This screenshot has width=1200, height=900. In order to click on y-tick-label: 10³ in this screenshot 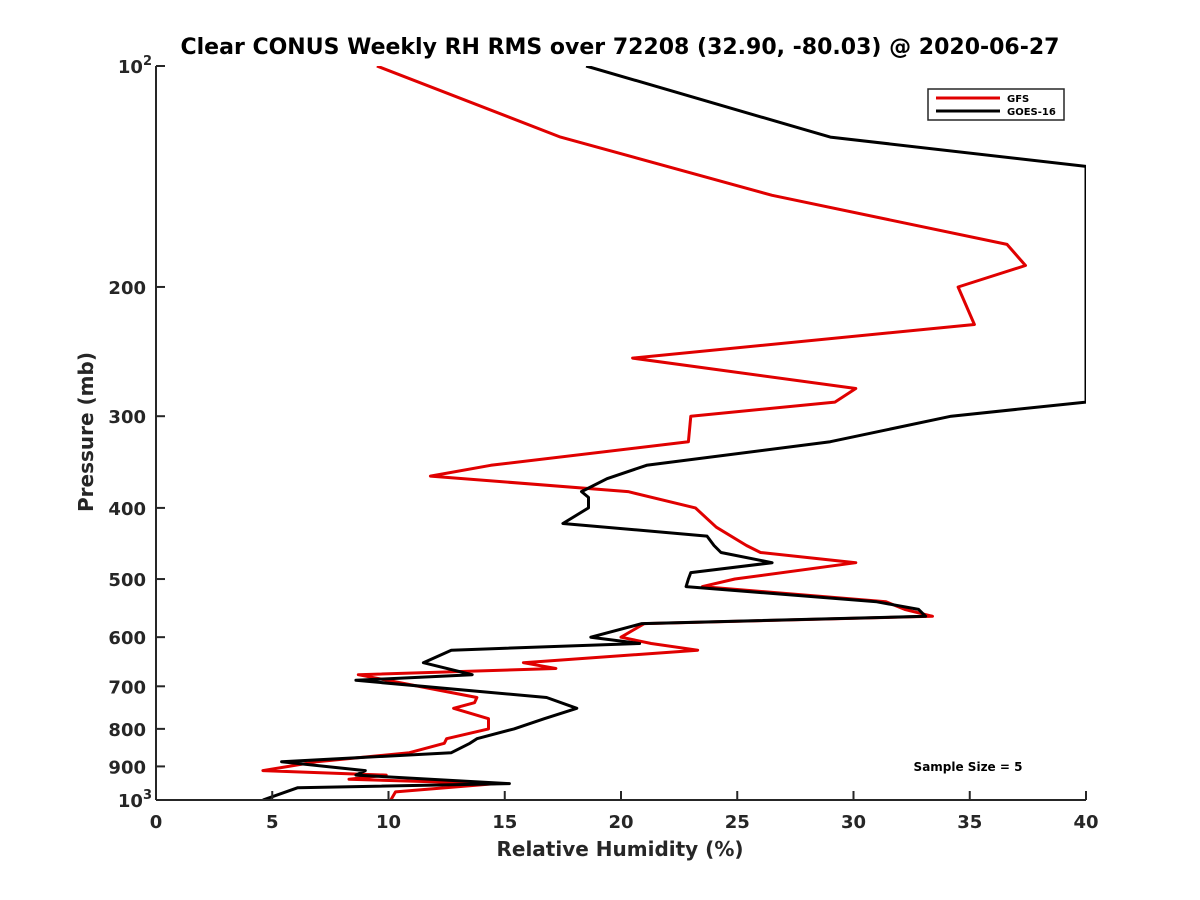, I will do `click(135, 800)`.